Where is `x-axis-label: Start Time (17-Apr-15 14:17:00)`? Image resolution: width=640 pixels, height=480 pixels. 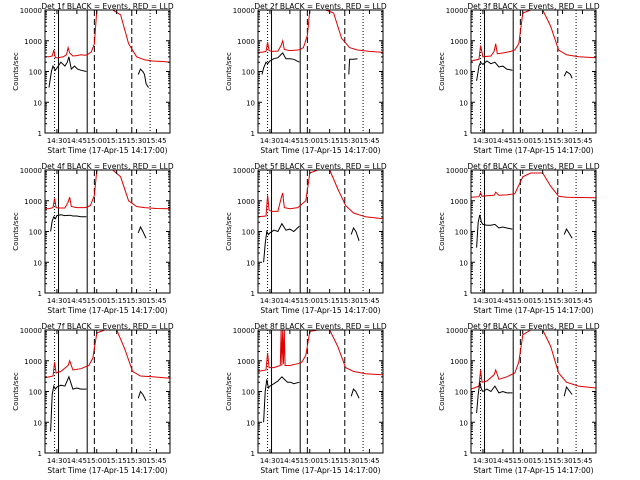 x-axis-label: Start Time (17-Apr-15 14:17:00) is located at coordinates (533, 150).